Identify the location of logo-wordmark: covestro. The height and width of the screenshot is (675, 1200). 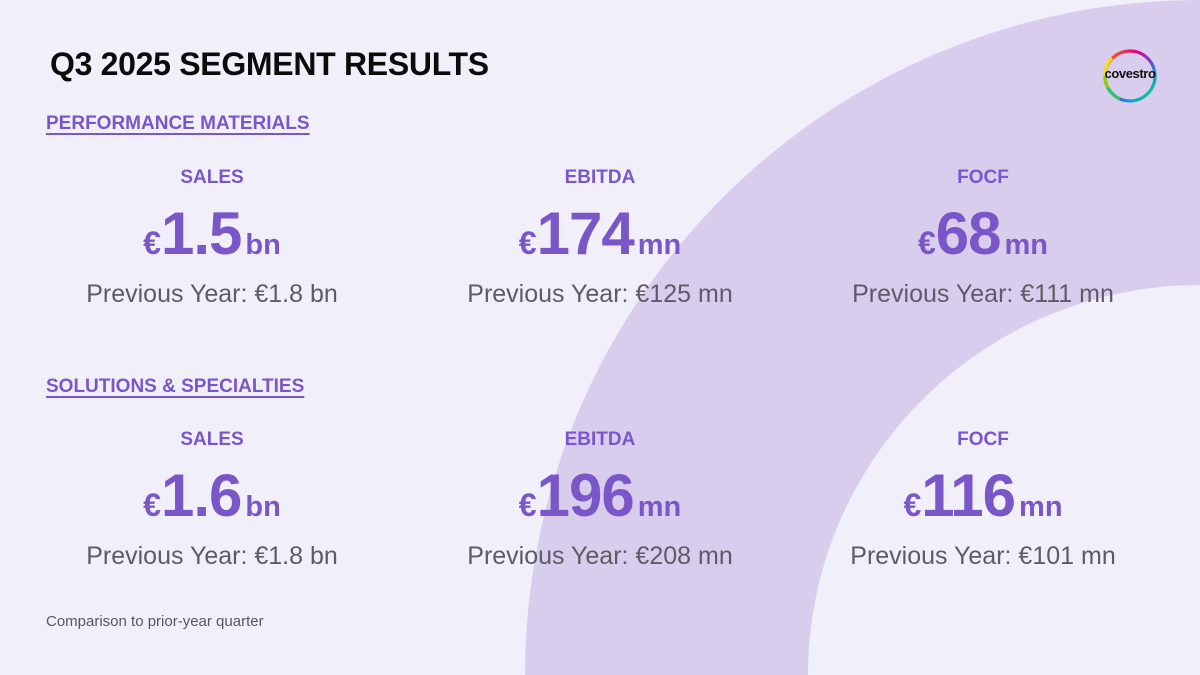
(1130, 73).